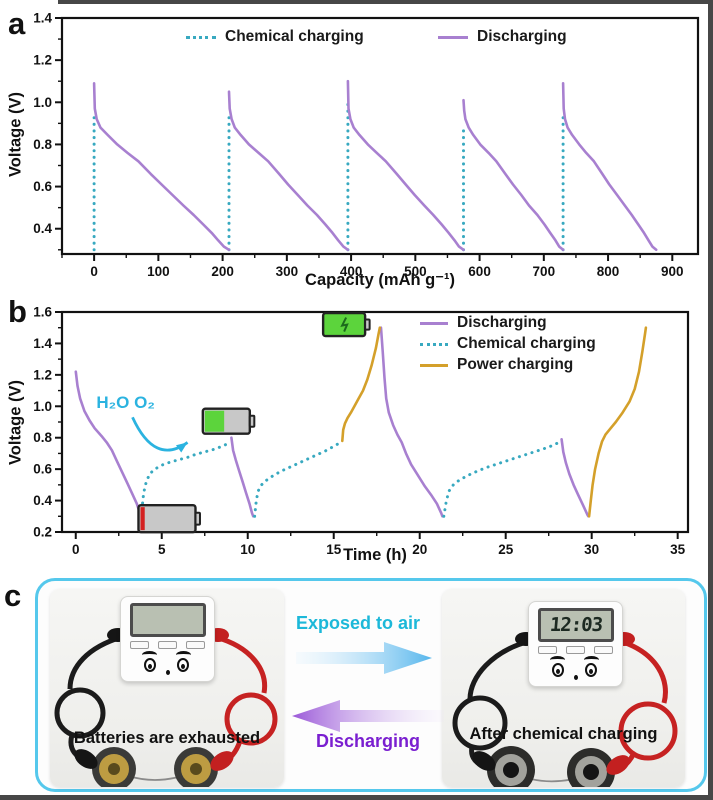 Image resolution: width=713 pixels, height=800 pixels. What do you see at coordinates (42, 60) in the screenshot?
I see `y-tick-label: 1.2` at bounding box center [42, 60].